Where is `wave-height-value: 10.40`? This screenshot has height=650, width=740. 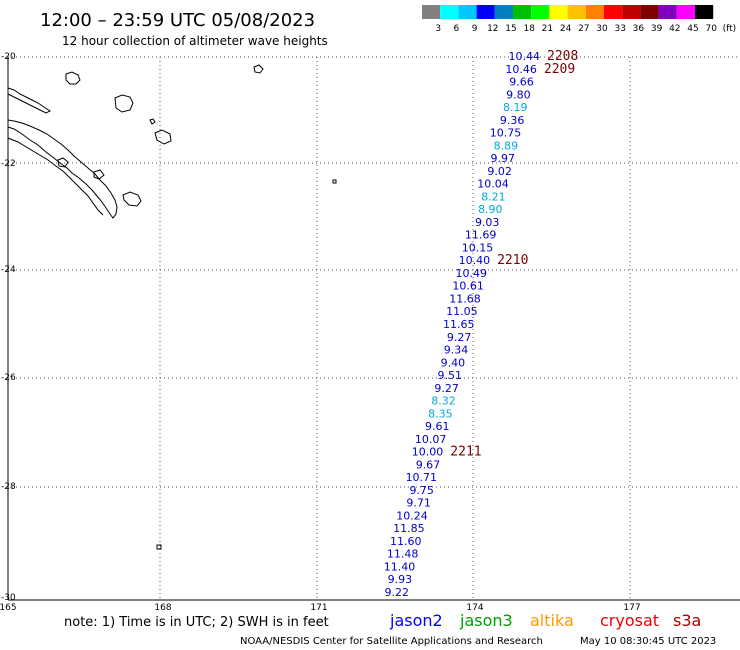 wave-height-value: 10.40 is located at coordinates (475, 260).